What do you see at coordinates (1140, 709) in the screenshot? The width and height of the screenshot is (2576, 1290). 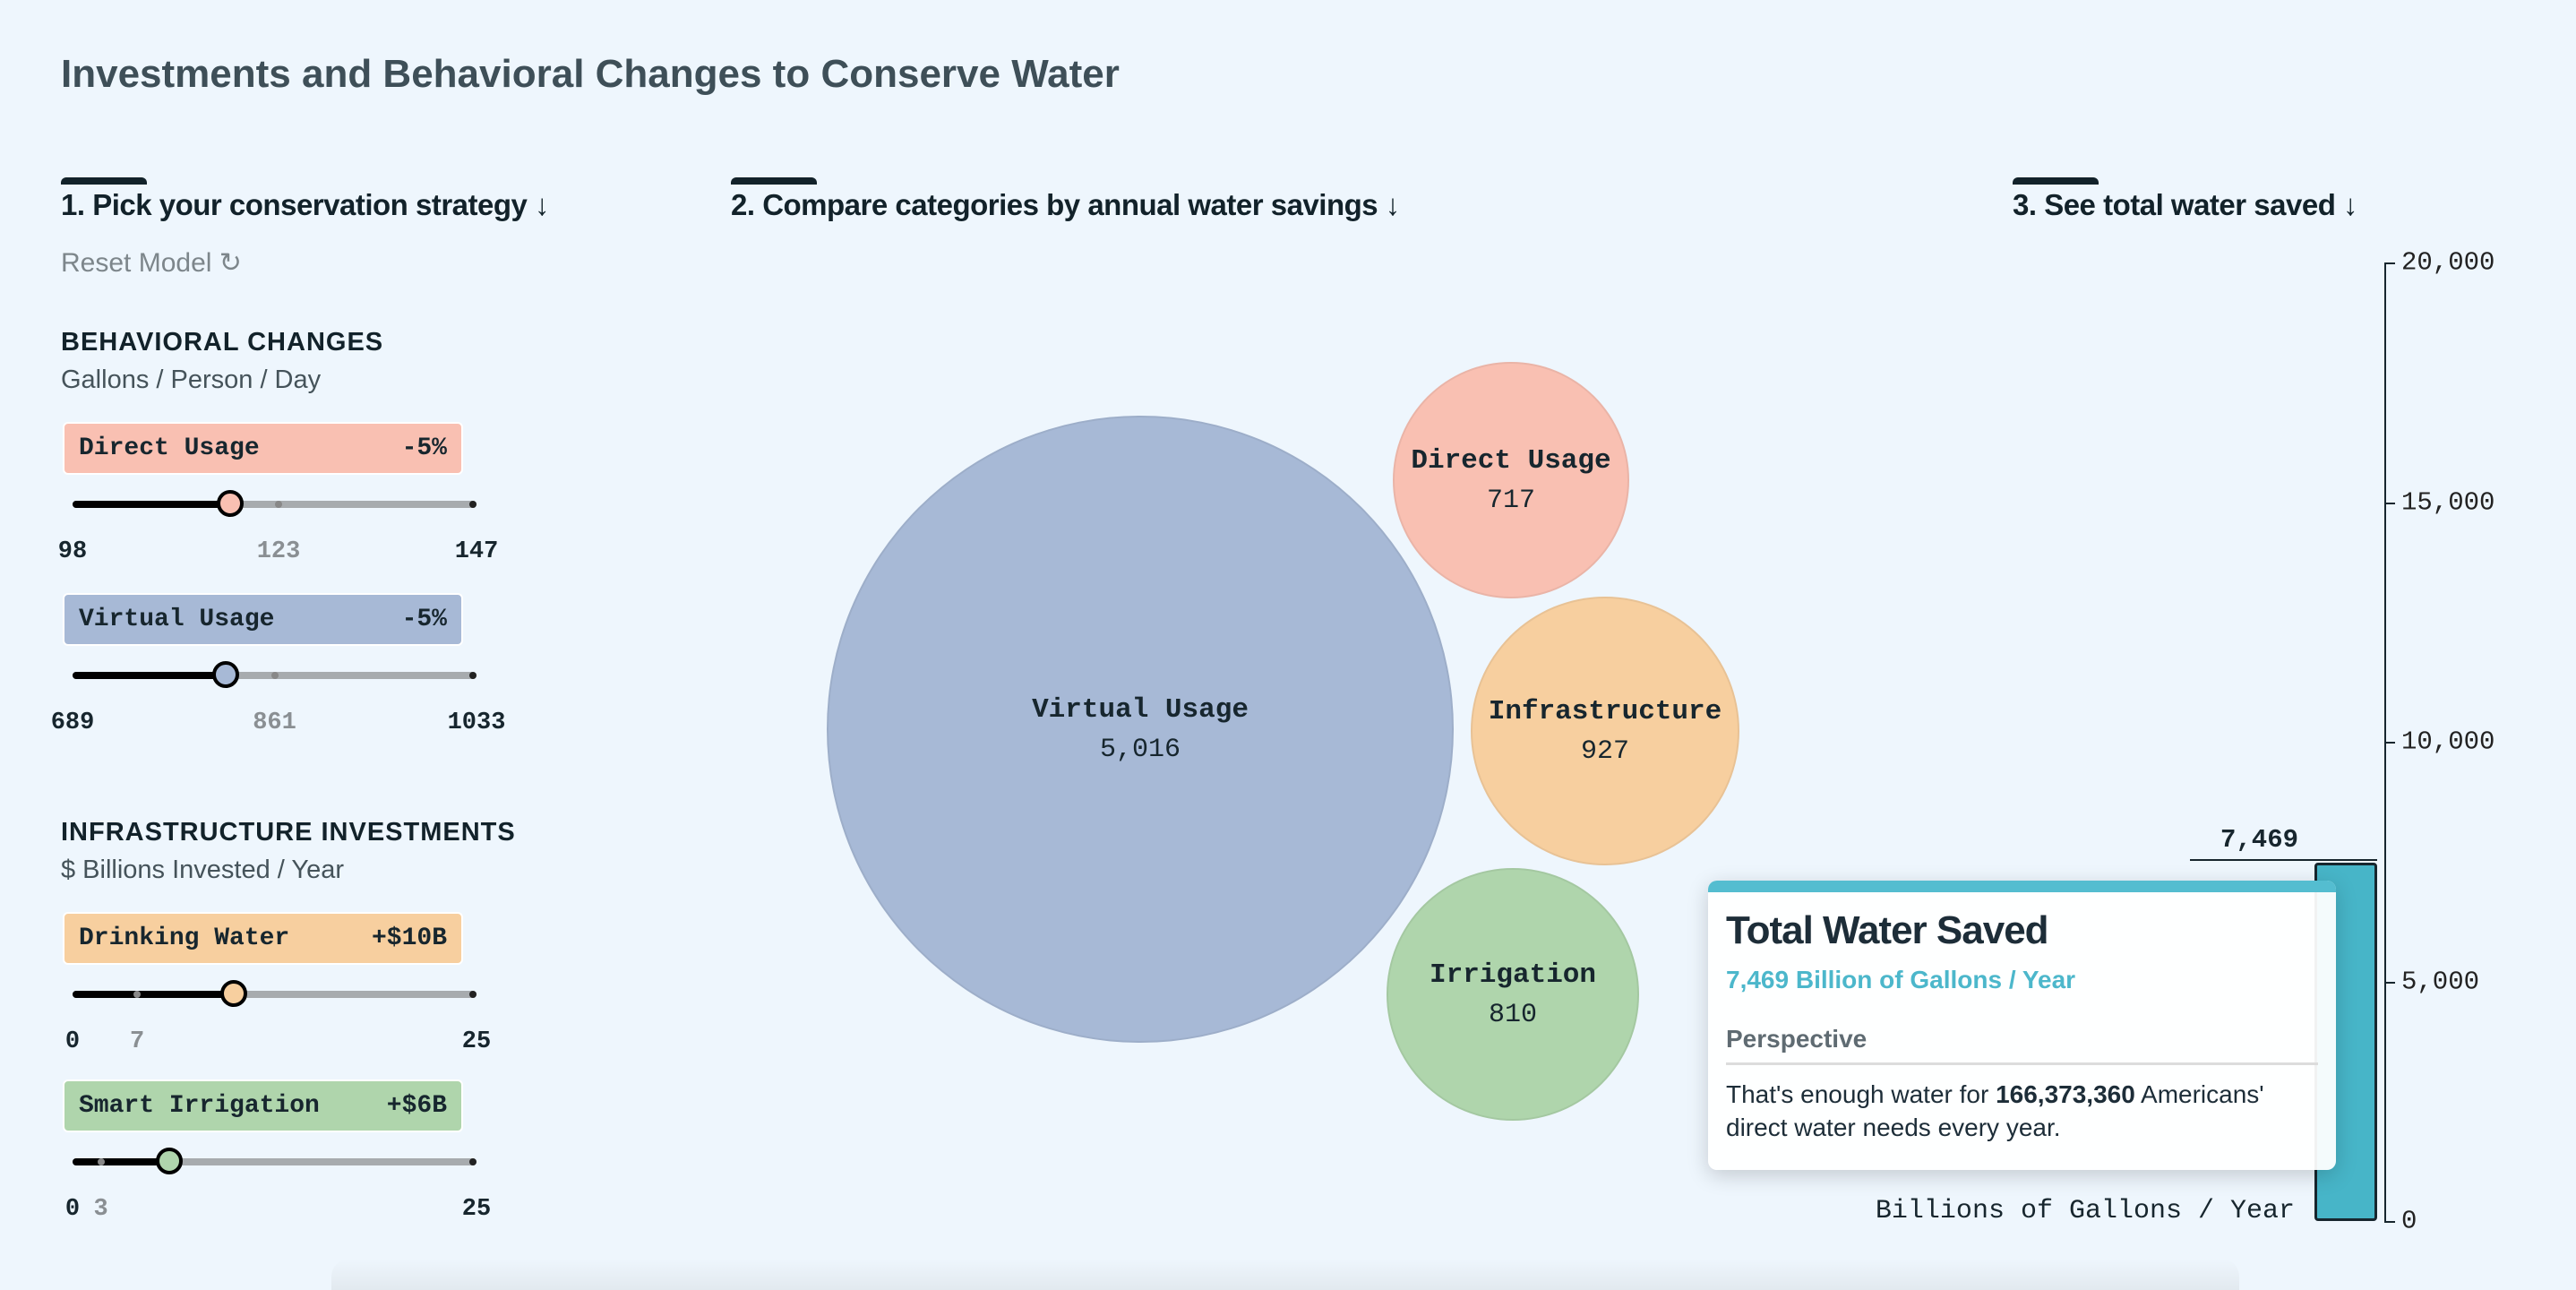 I see `bubble-label: Virtual Usage` at bounding box center [1140, 709].